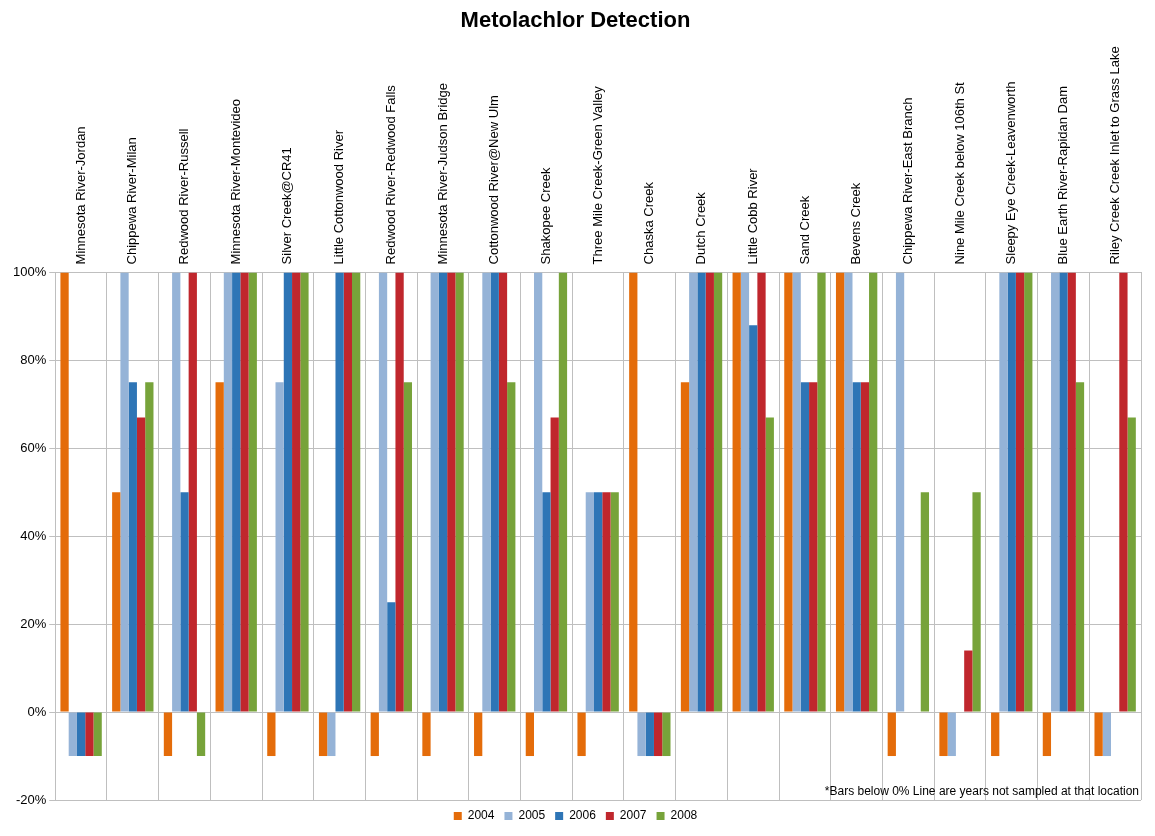 The width and height of the screenshot is (1155, 836). I want to click on x-tick-label: Redwood River-Russell, so click(184, 196).